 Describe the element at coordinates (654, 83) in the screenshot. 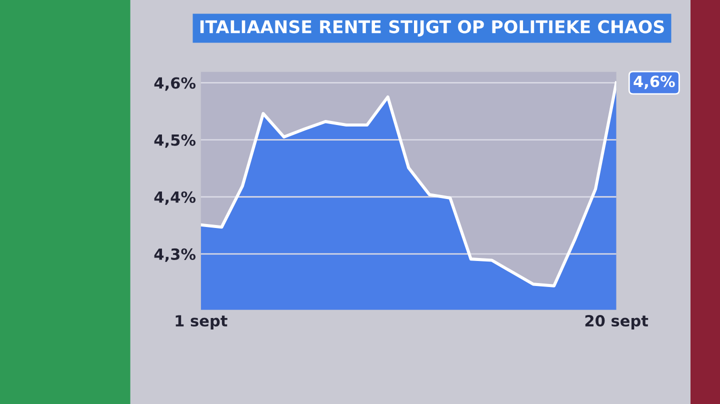

I see `data-label: 4,6%` at that location.